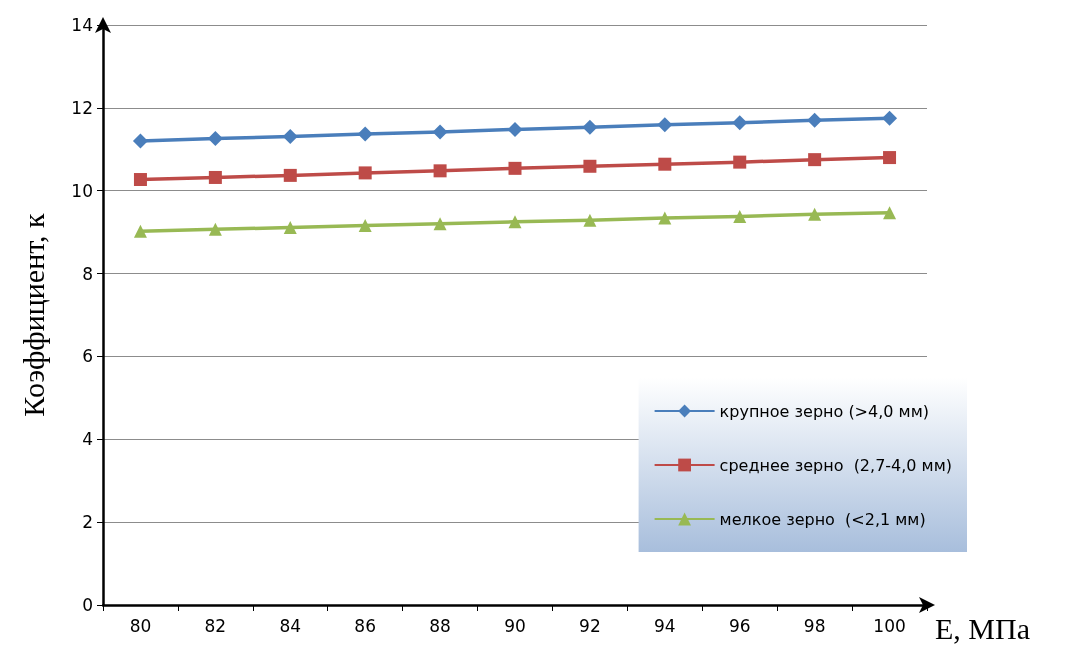  I want to click on x-tick-label: 98, so click(814, 625).